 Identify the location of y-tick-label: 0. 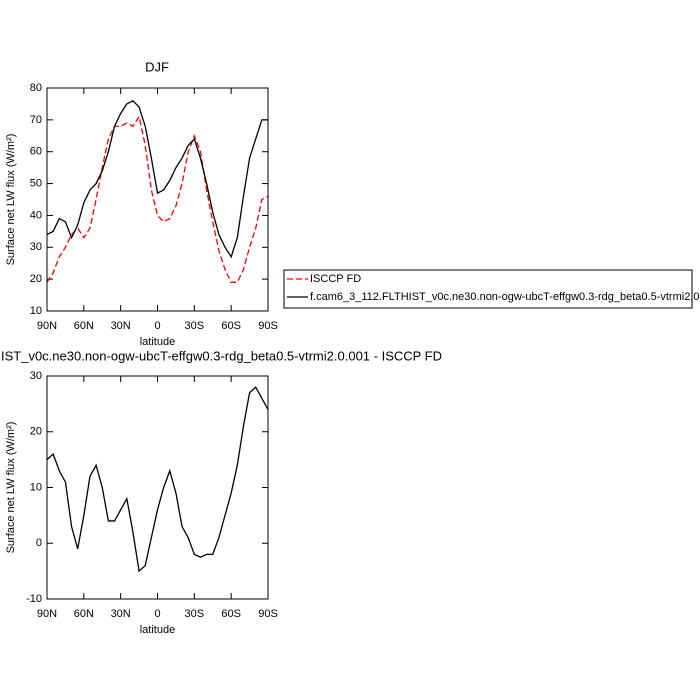
(39, 543).